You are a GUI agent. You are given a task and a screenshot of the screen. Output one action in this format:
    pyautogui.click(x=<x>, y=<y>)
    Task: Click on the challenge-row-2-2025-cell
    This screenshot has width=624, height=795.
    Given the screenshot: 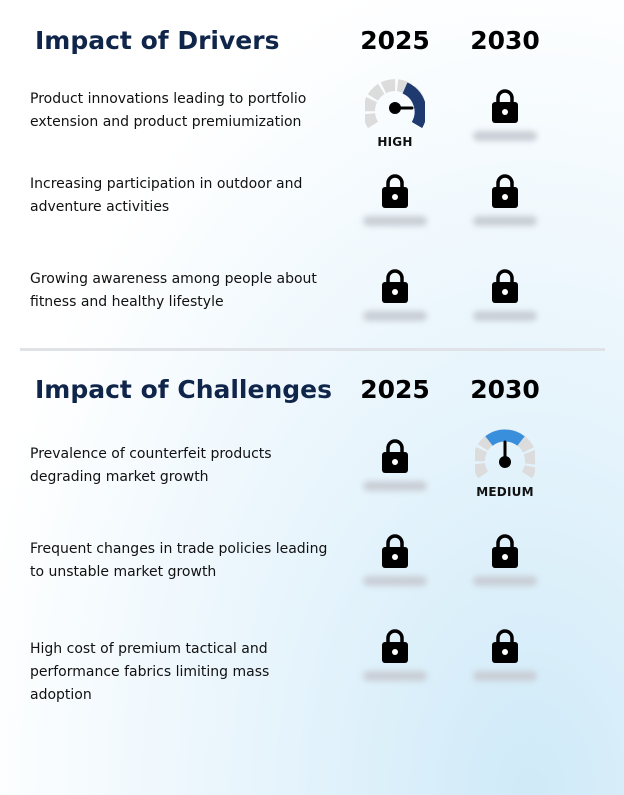 What is the action you would take?
    pyautogui.click(x=395, y=573)
    